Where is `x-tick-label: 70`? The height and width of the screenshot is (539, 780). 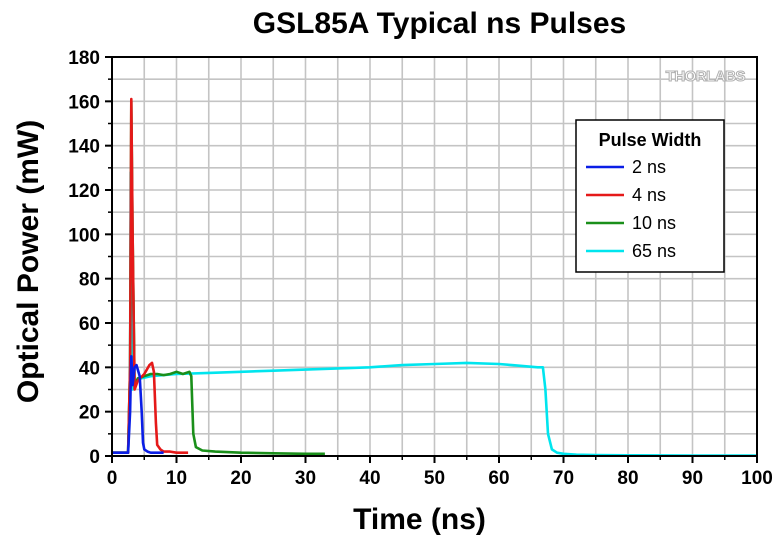
x-tick-label: 70 is located at coordinates (563, 478).